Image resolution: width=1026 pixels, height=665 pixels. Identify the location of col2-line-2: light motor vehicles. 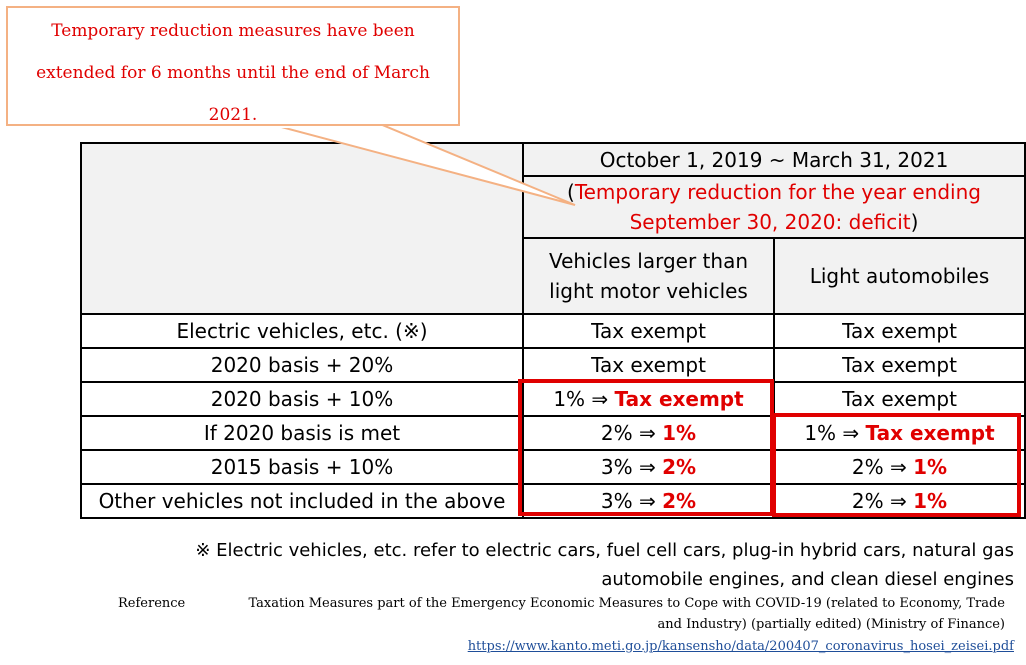
(648, 291).